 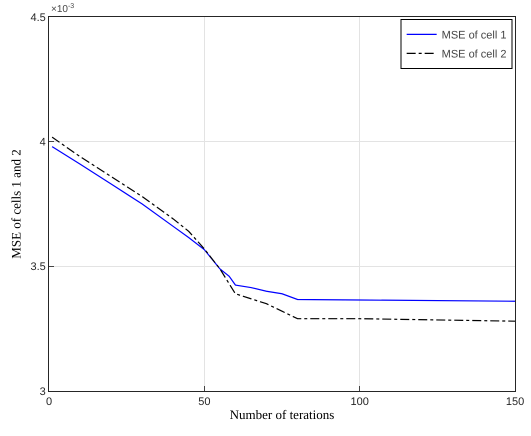 What do you see at coordinates (43, 392) in the screenshot?
I see `y-tick-label: 3` at bounding box center [43, 392].